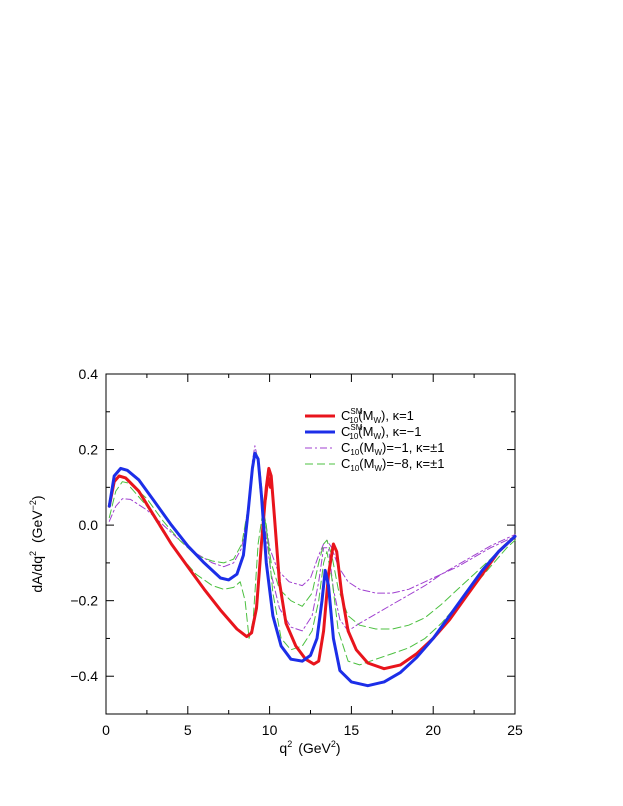  Describe the element at coordinates (392, 448) in the screenshot. I see `legend-entry: C10(MW)=−1, κ=±1` at that location.